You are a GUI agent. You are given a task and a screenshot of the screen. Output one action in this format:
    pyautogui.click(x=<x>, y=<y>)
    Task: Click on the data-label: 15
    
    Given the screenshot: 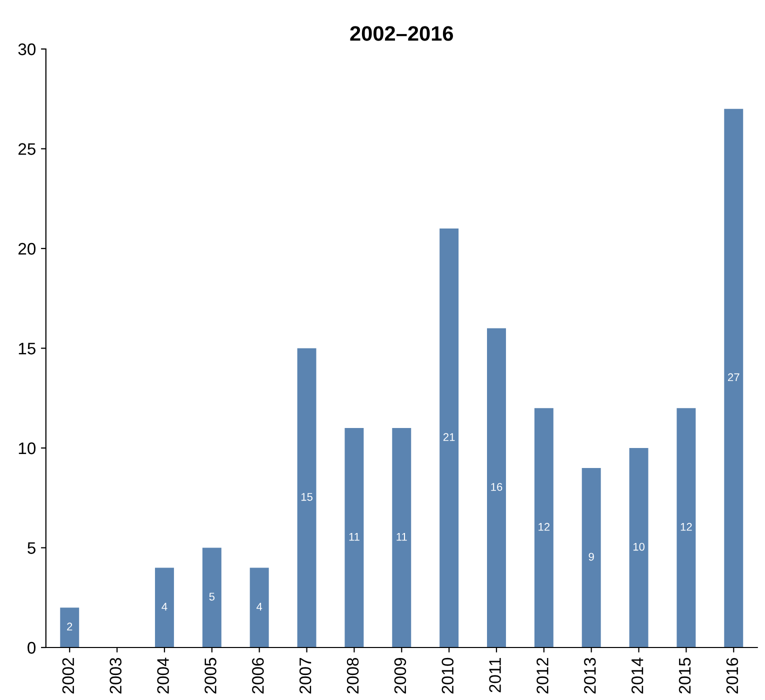 What is the action you would take?
    pyautogui.click(x=306, y=497)
    